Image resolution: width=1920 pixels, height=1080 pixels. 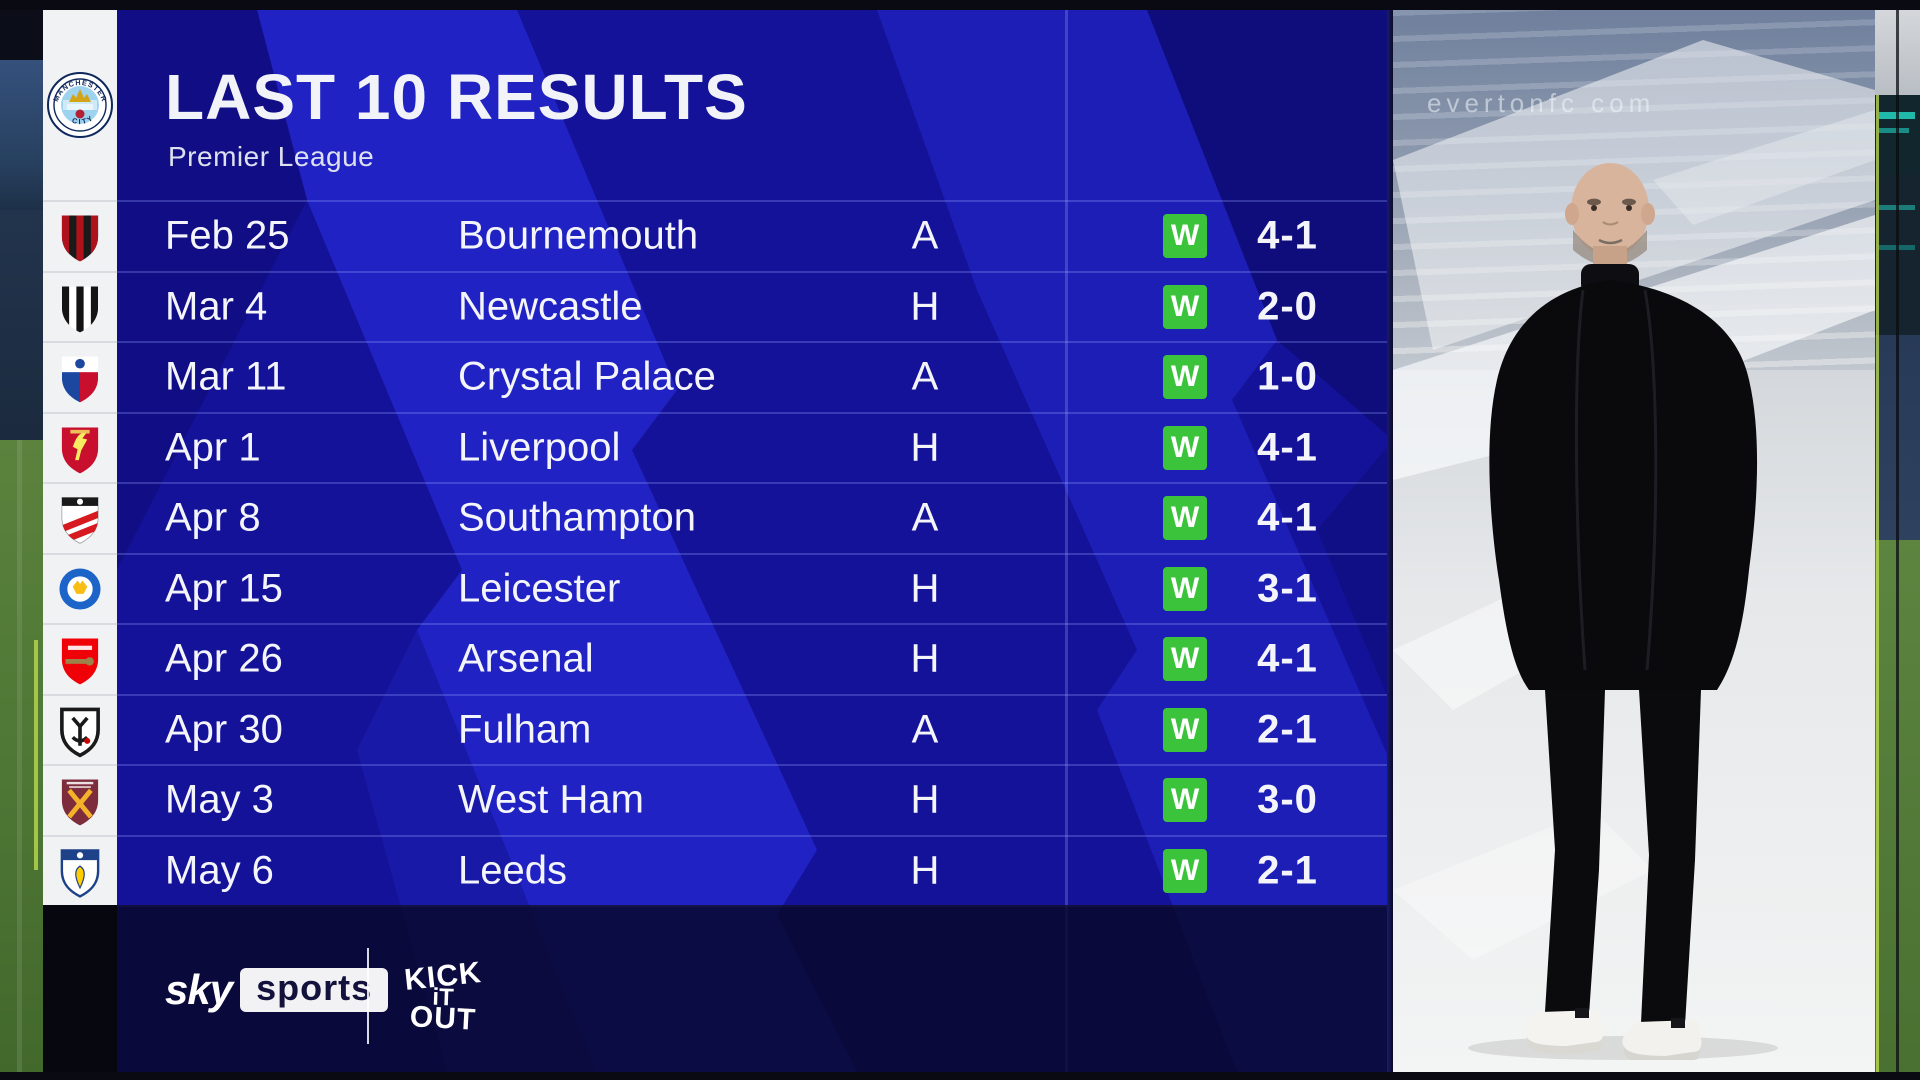 I want to click on crest-tile-west-ham, so click(x=80, y=799).